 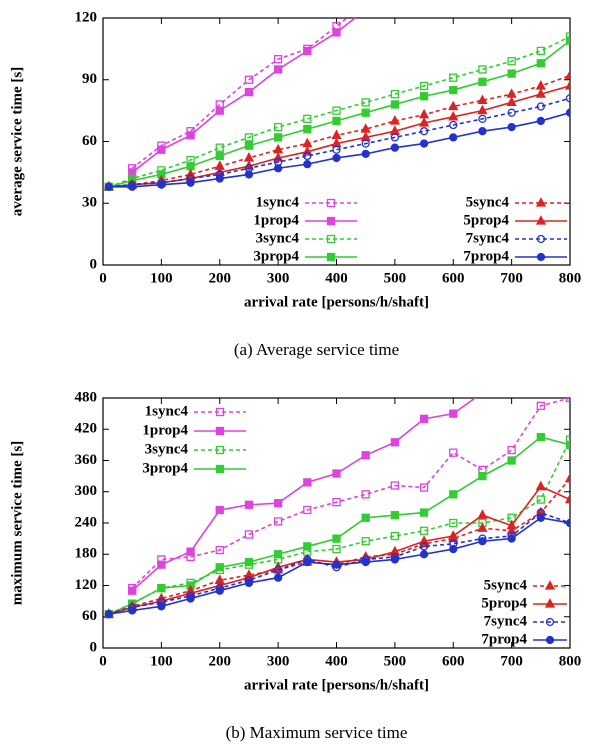 What do you see at coordinates (276, 220) in the screenshot?
I see `legend-label: 1prop4` at bounding box center [276, 220].